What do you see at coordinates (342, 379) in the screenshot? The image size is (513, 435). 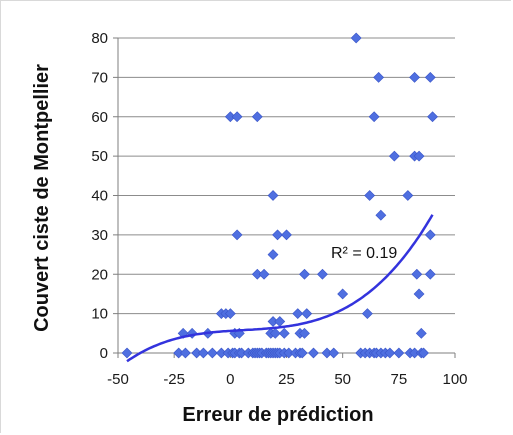 I see `x-tick-label: 50` at bounding box center [342, 379].